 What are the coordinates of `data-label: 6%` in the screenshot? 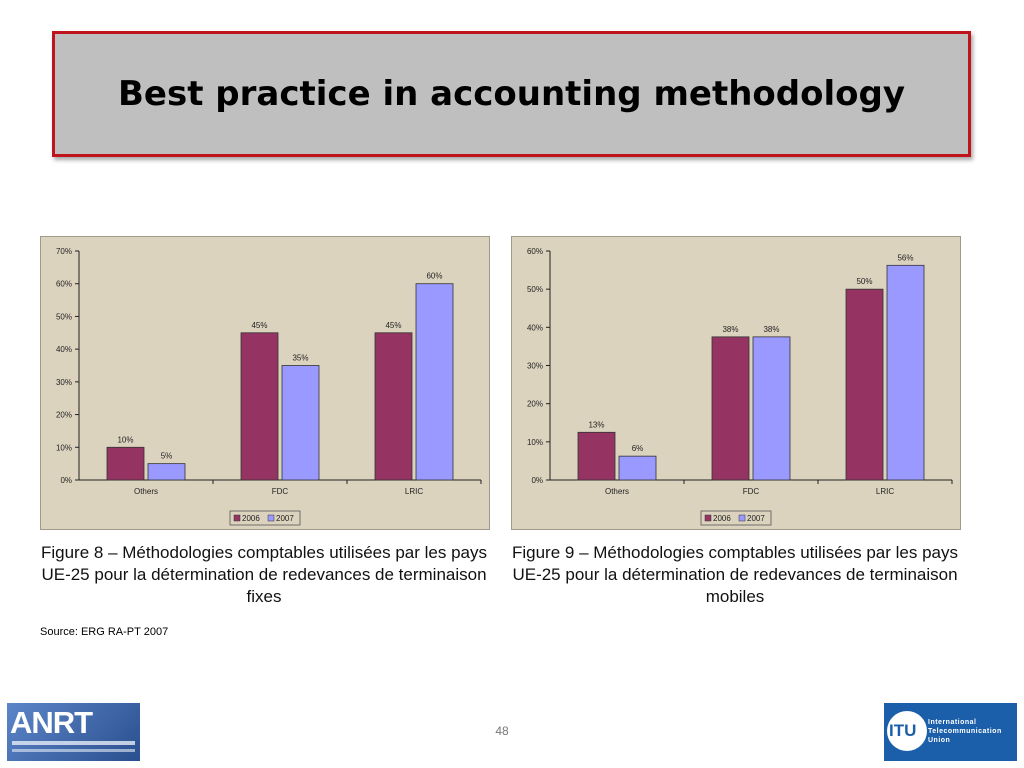 It's located at (638, 448).